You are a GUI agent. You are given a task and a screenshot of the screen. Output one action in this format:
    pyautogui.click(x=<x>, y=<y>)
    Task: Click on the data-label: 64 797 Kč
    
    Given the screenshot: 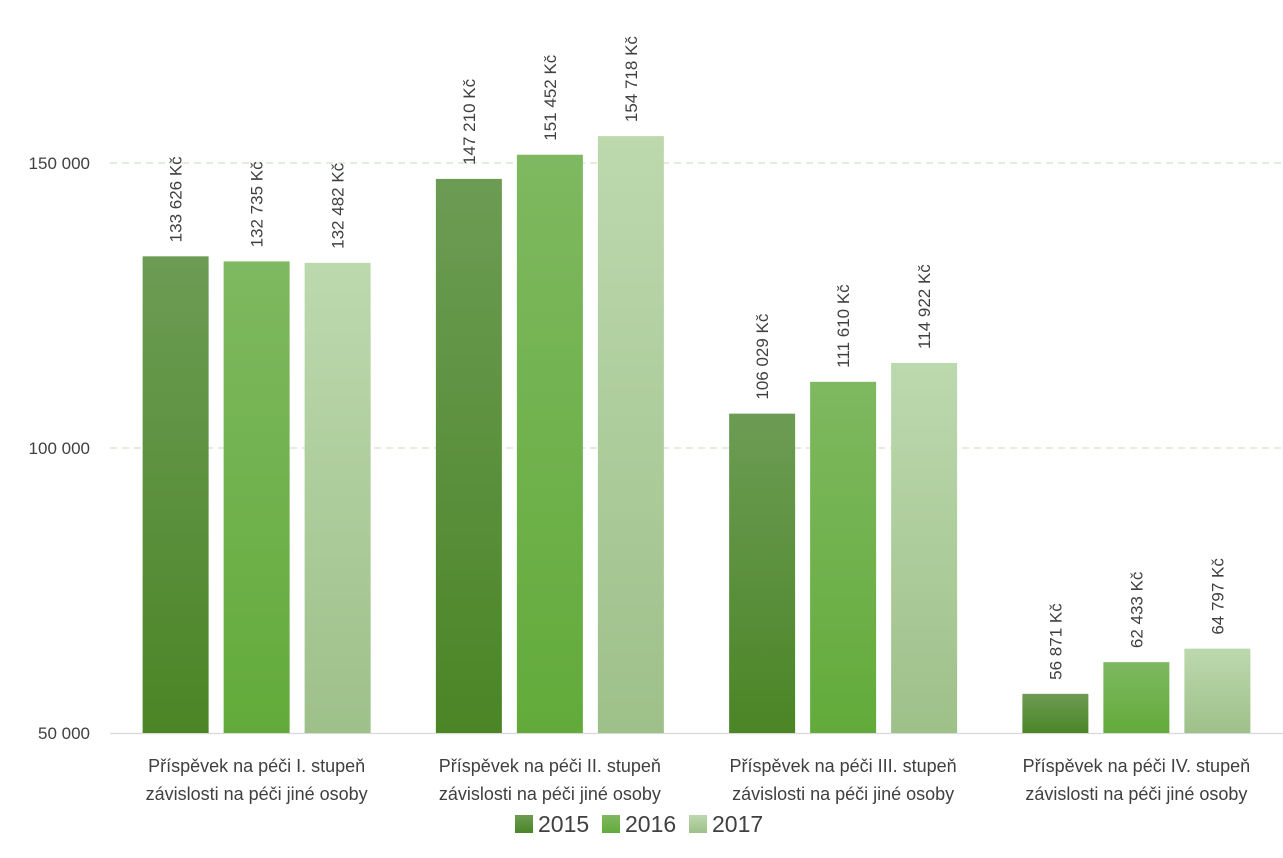 What is the action you would take?
    pyautogui.click(x=1217, y=596)
    